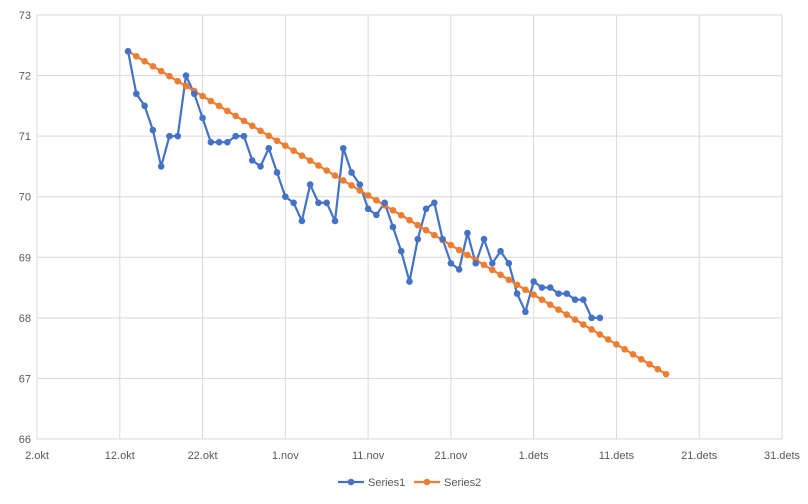 This screenshot has width=808, height=504. Describe the element at coordinates (25, 137) in the screenshot. I see `y-tick-label: 71` at that location.